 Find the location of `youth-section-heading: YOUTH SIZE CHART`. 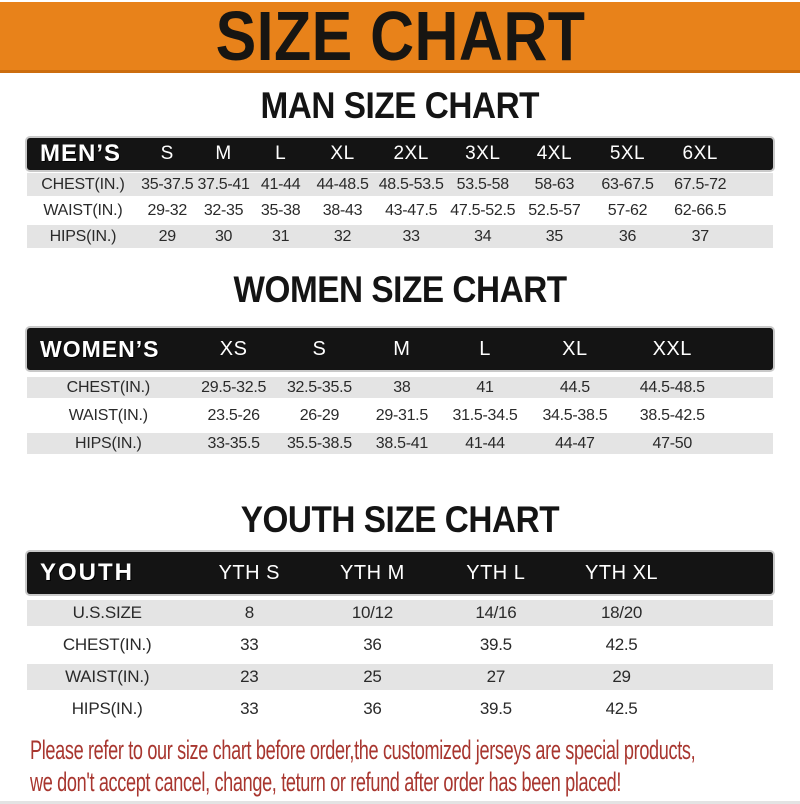

youth-section-heading: YOUTH SIZE CHART is located at coordinates (400, 520).